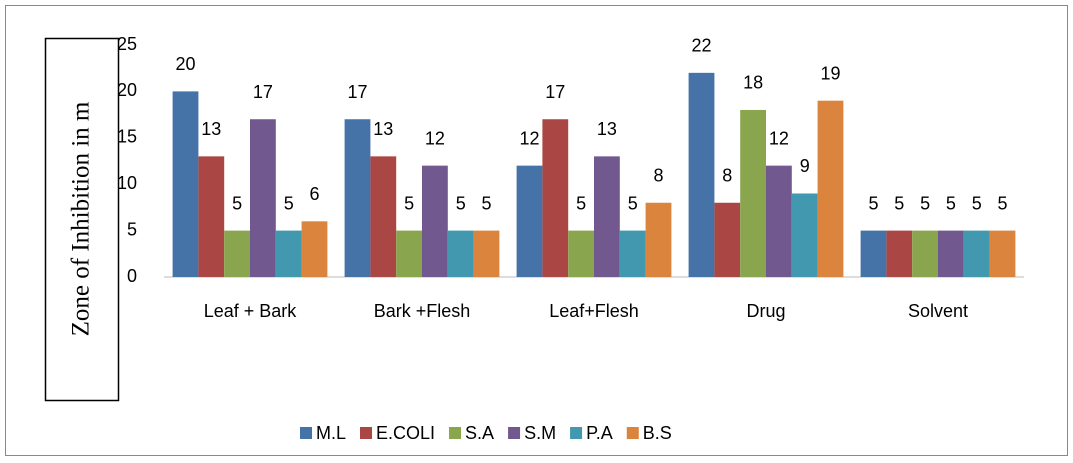  I want to click on legend-label: P.A, so click(599, 433).